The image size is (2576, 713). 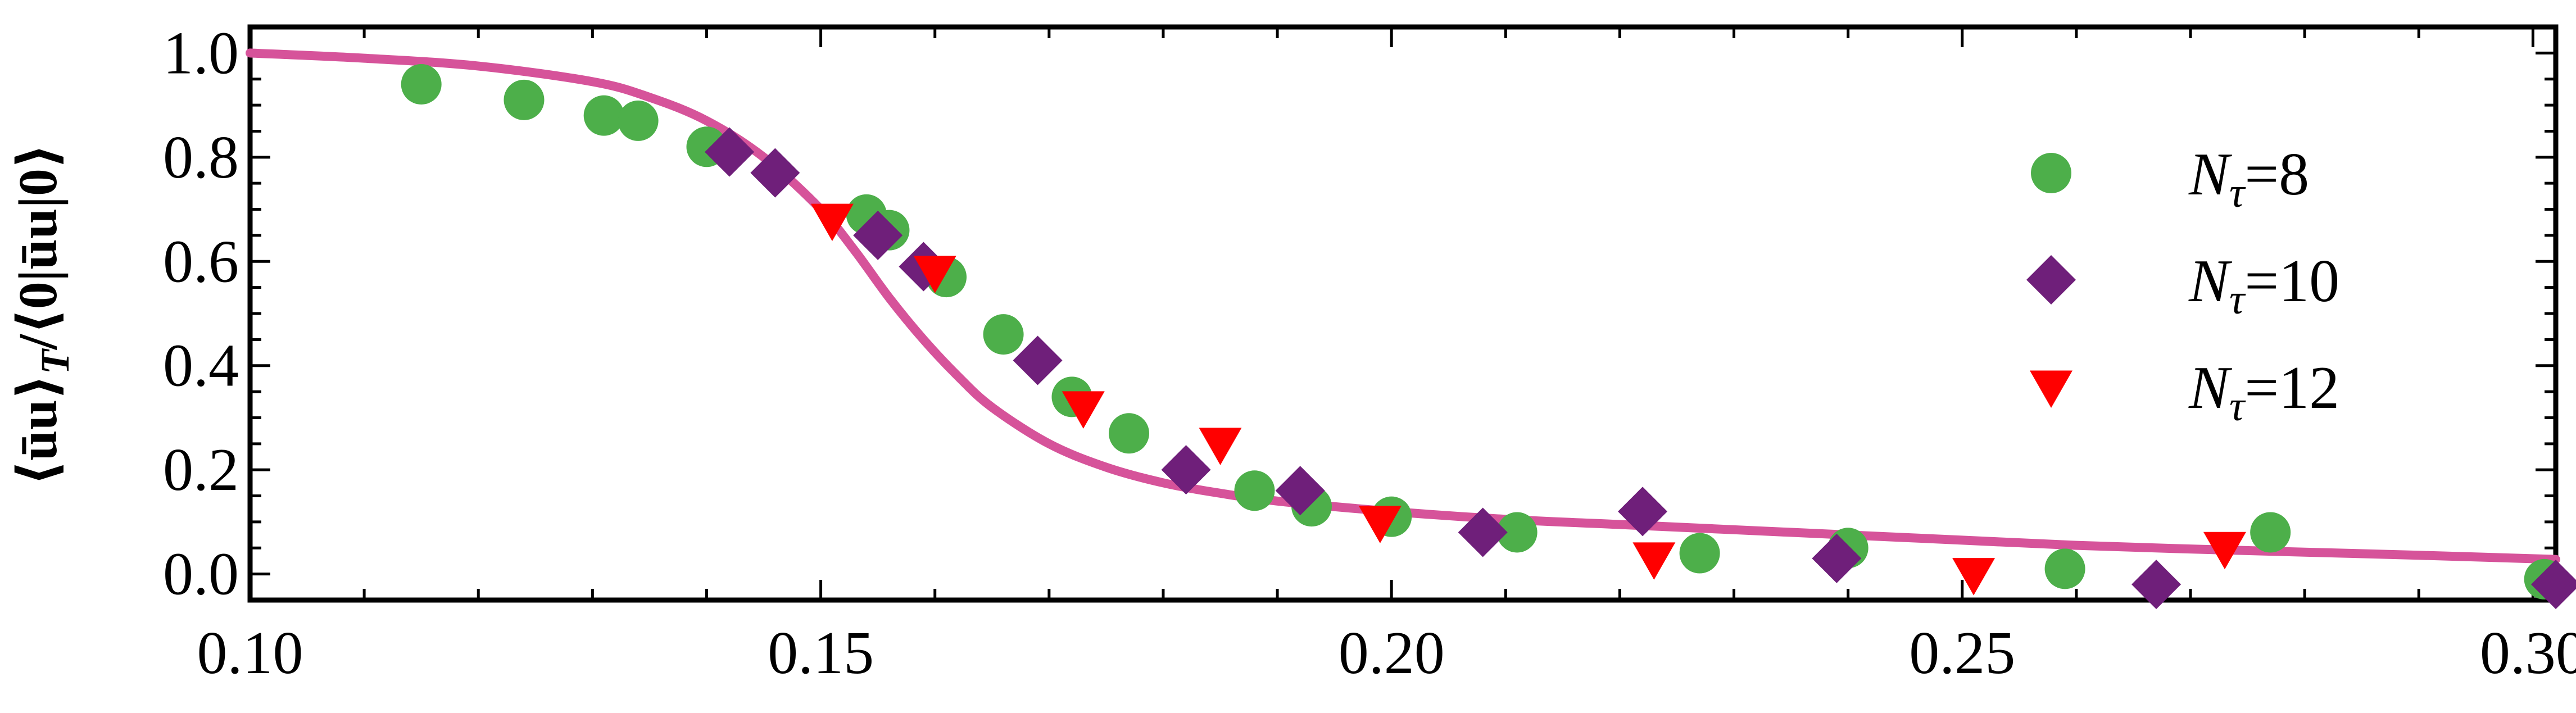 I want to click on legend-marker-diamond, so click(x=2051, y=280).